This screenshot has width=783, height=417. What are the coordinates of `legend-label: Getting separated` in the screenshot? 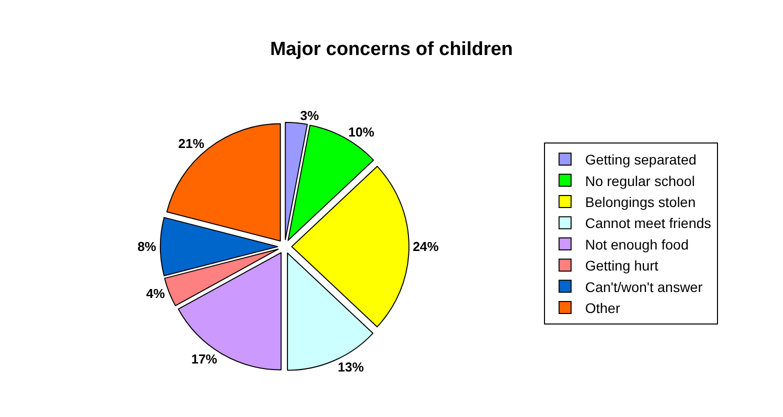 It's located at (640, 160).